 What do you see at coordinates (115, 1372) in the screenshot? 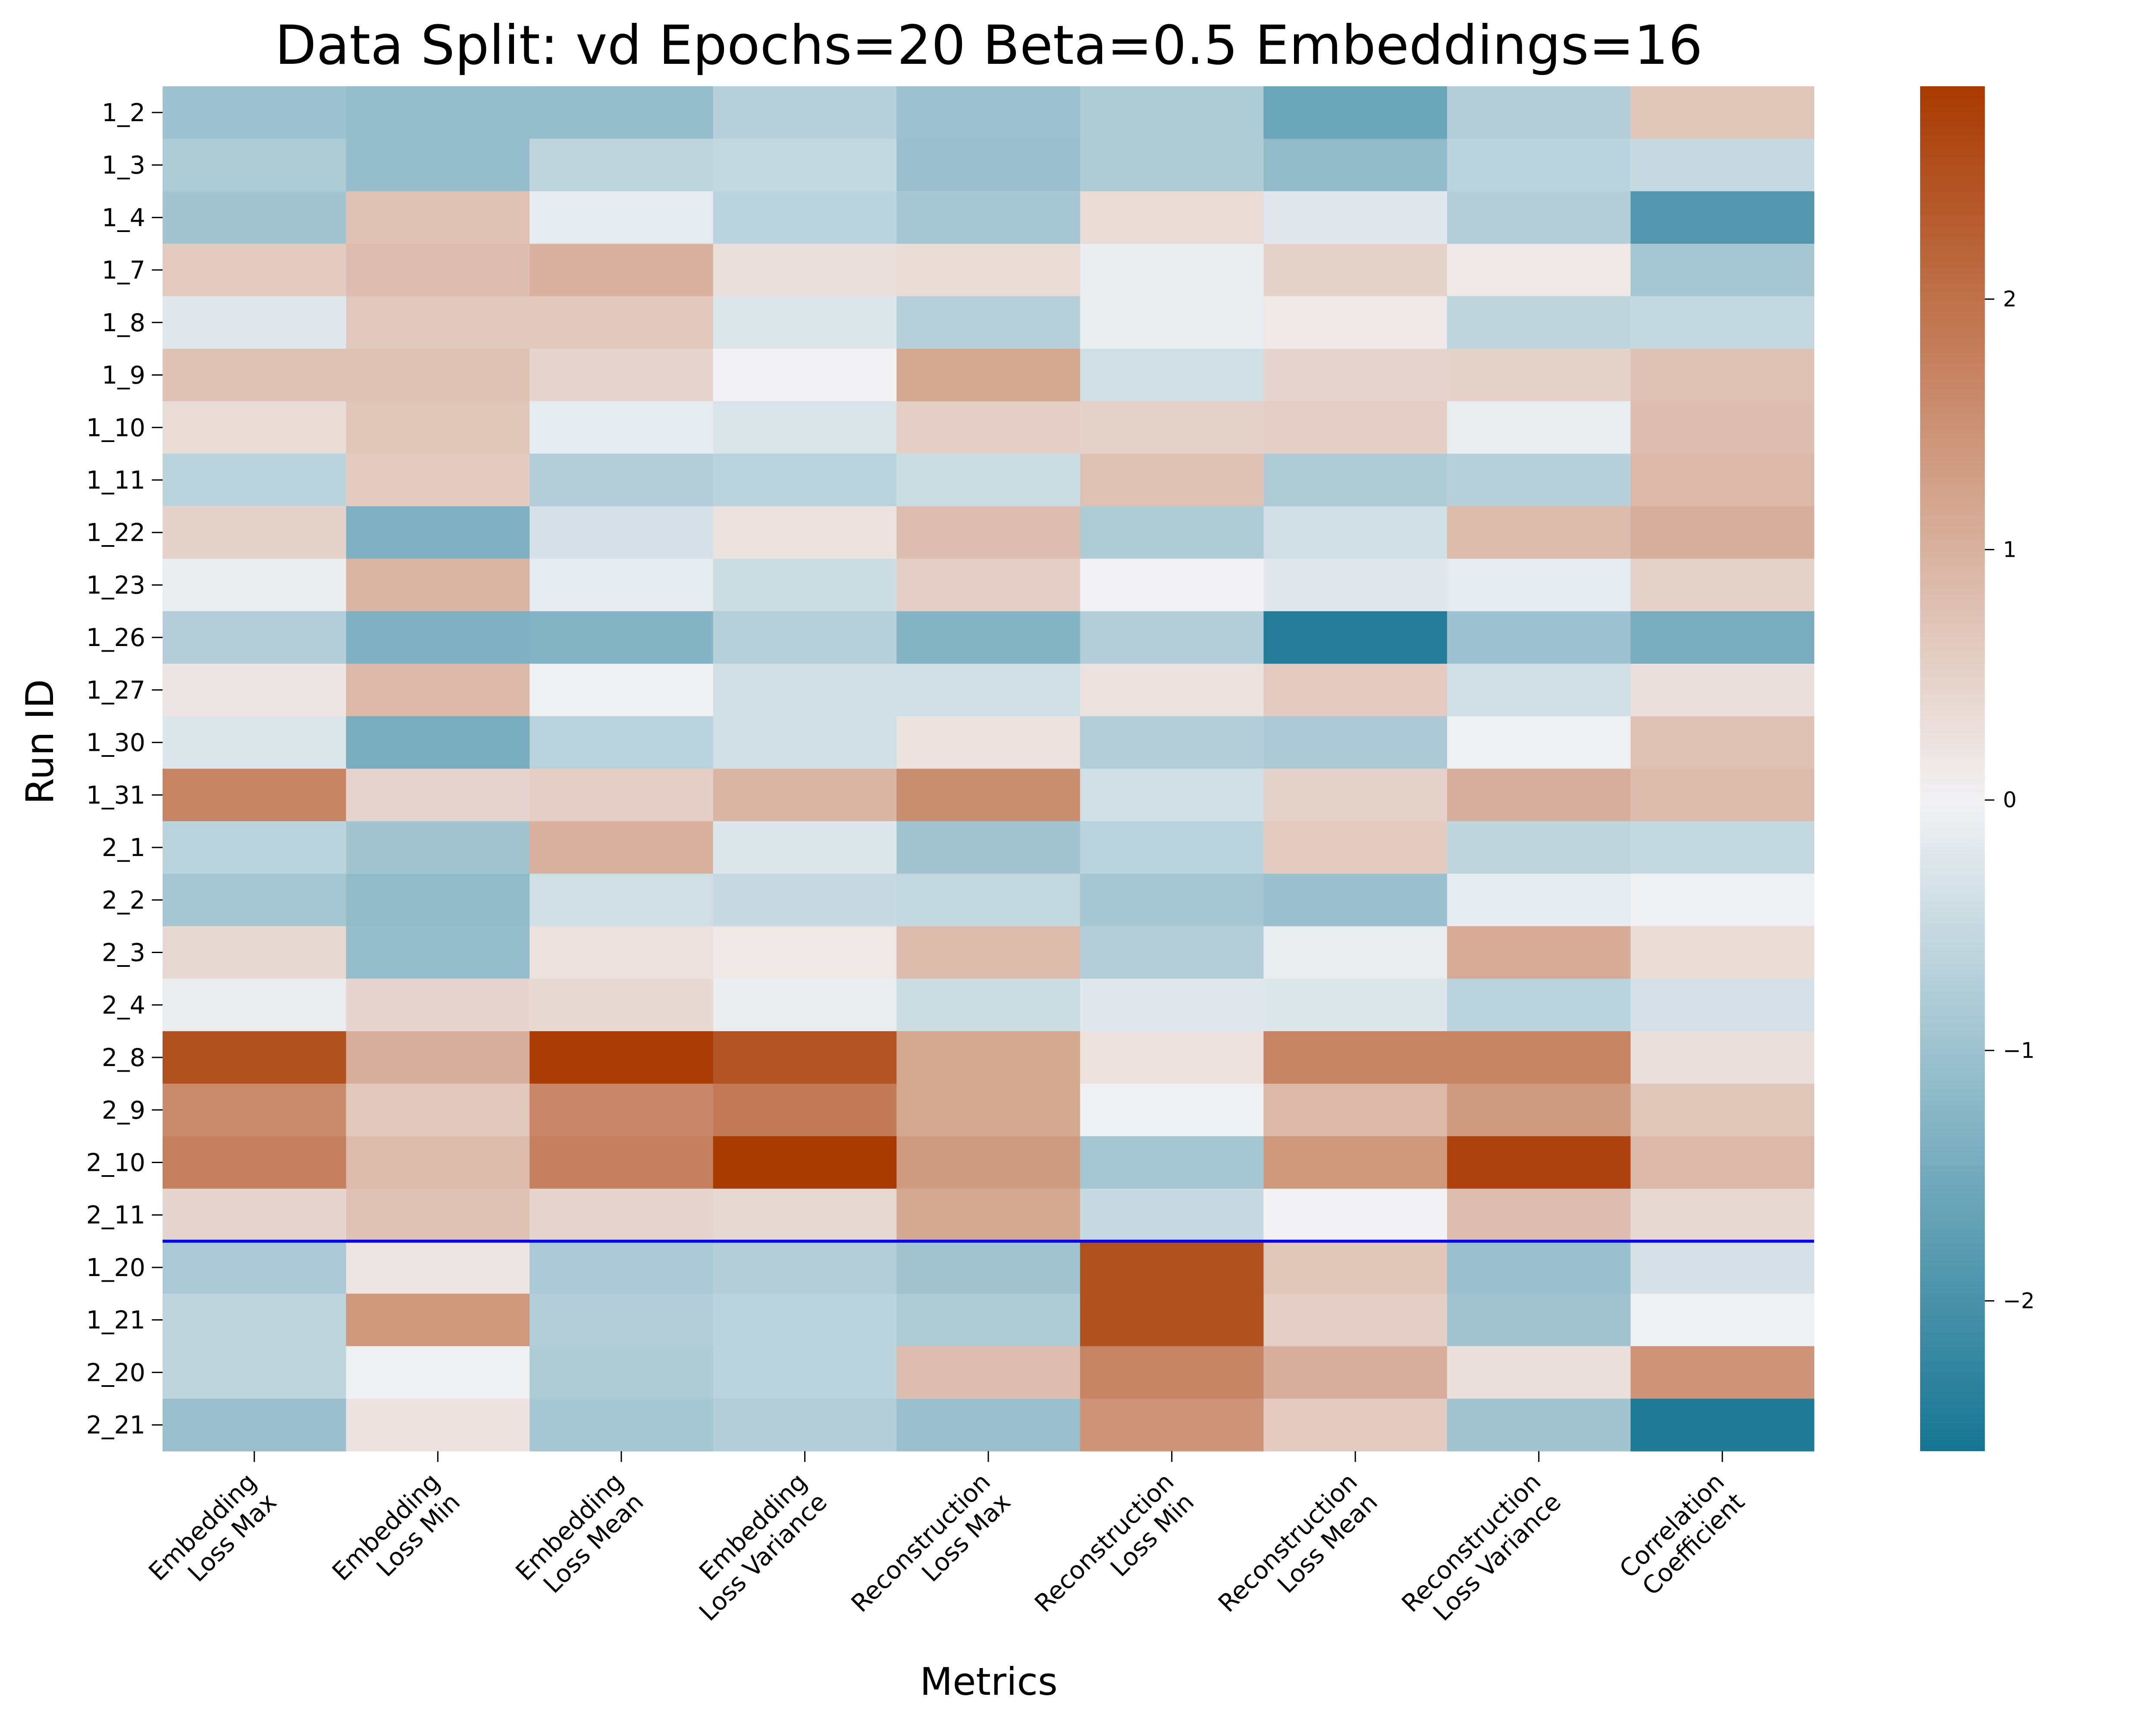
I see `y-tick-label: 2_20` at bounding box center [115, 1372].